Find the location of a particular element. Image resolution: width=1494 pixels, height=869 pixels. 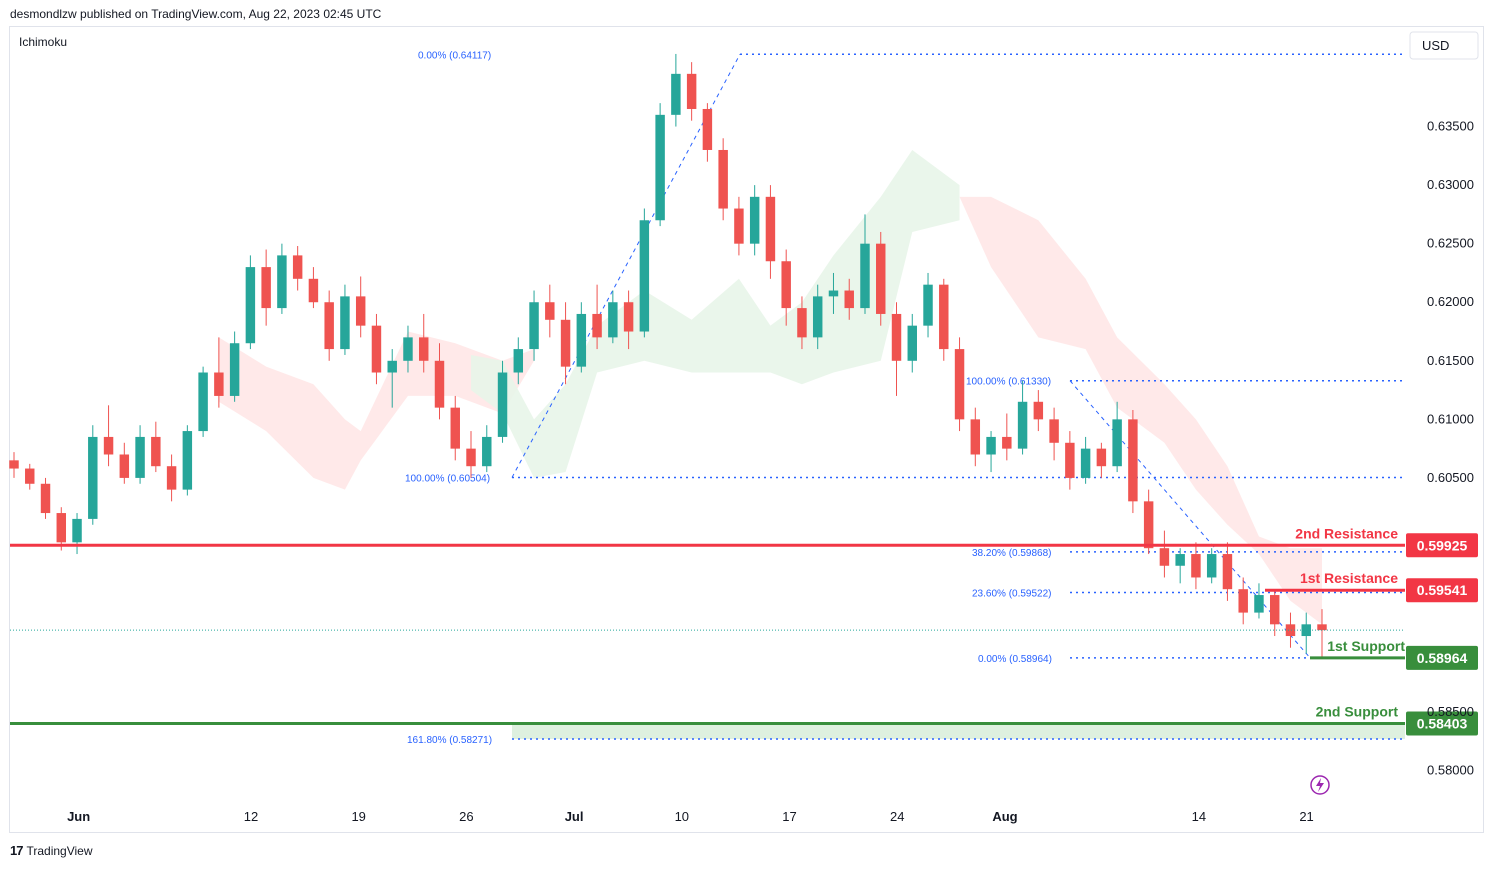

y-tick-label: 0.62500 is located at coordinates (1450, 243).